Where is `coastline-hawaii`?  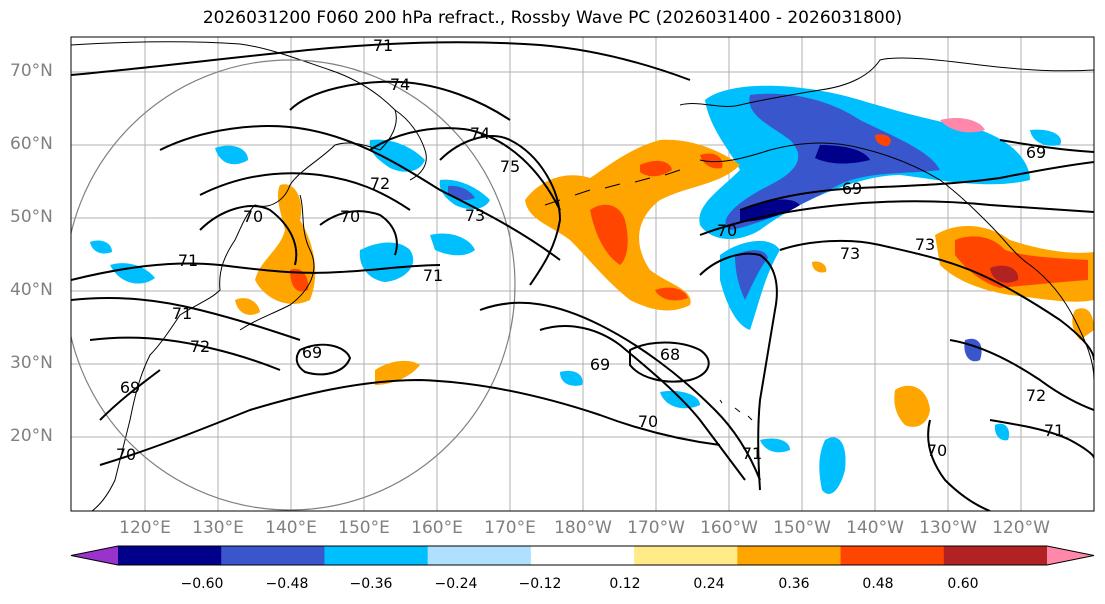
coastline-hawaii is located at coordinates (736, 410).